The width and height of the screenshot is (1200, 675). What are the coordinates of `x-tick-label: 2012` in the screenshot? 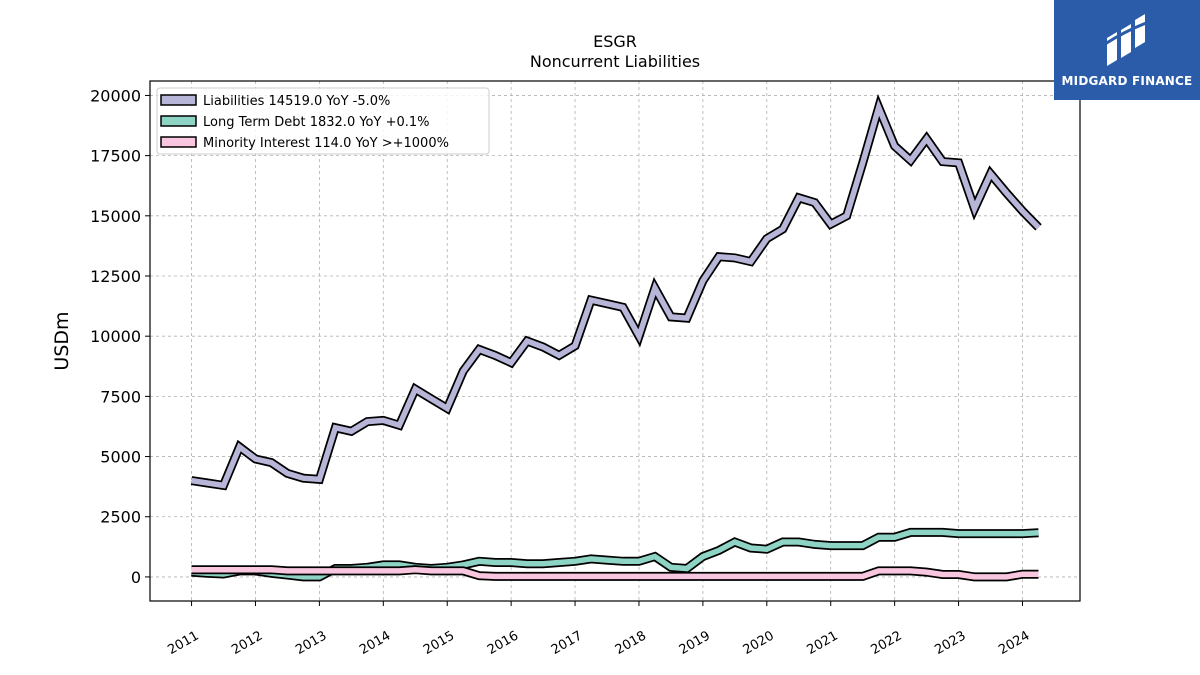 It's located at (247, 643).